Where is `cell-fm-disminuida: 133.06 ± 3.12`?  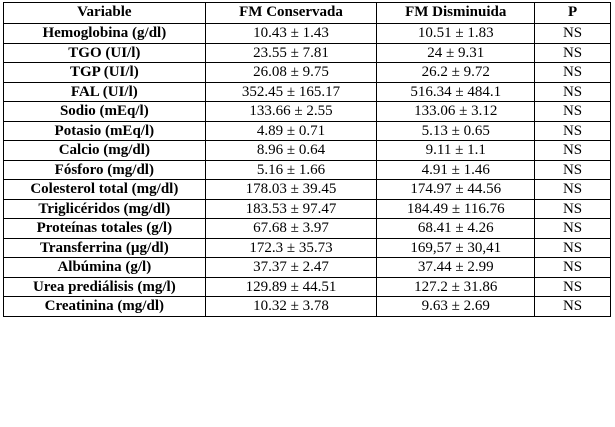 cell-fm-disminuida: 133.06 ± 3.12 is located at coordinates (456, 111).